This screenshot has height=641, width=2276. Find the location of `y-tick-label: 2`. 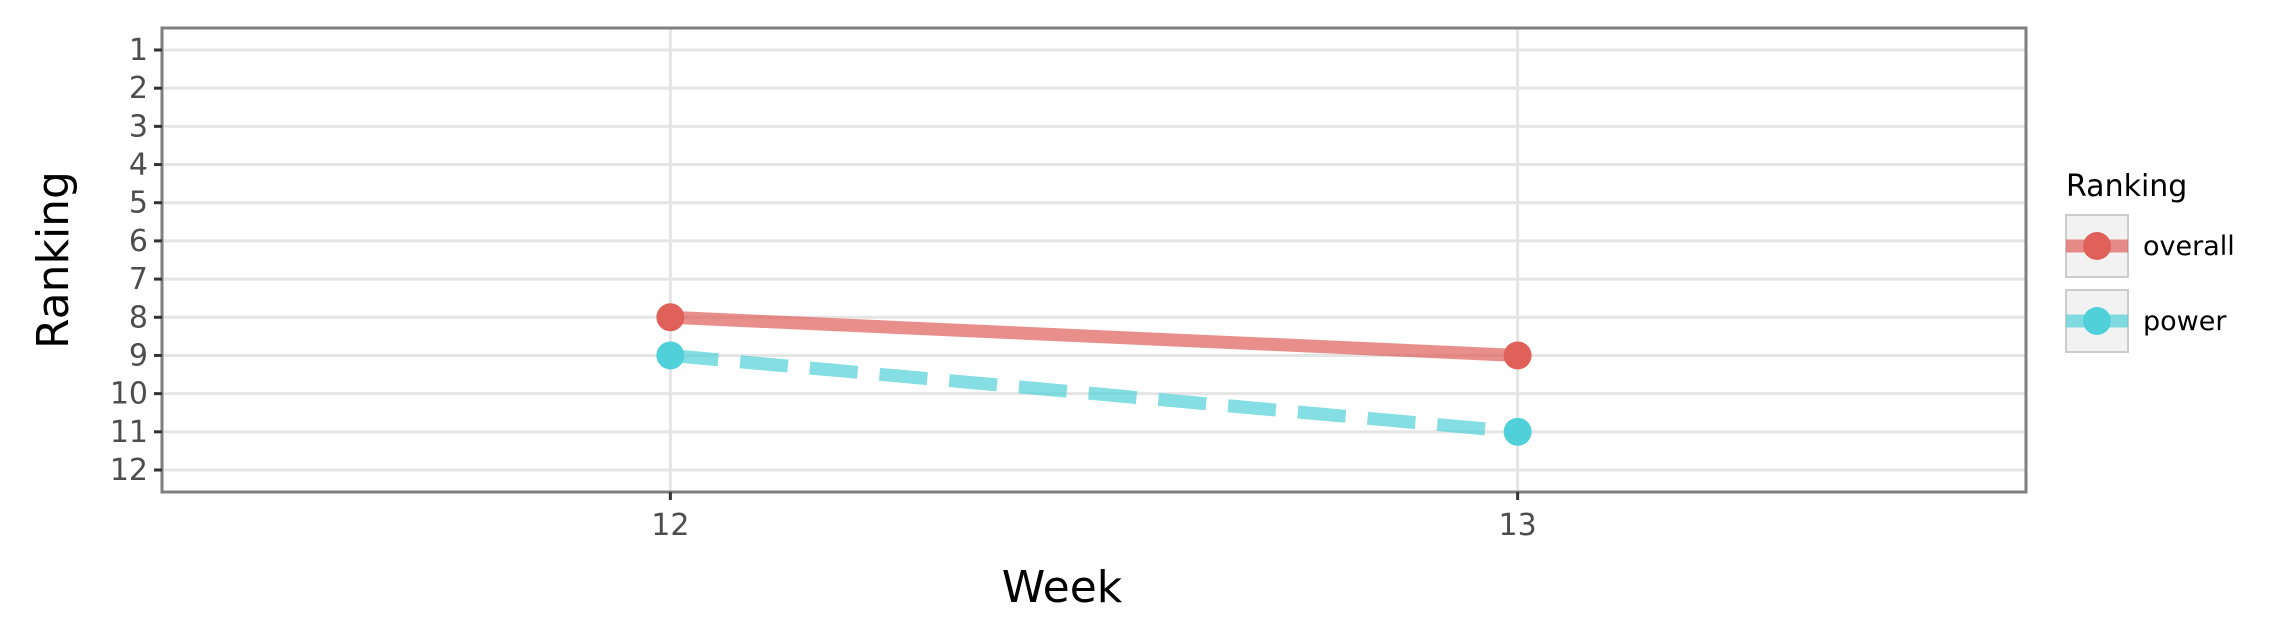

y-tick-label: 2 is located at coordinates (138, 88).